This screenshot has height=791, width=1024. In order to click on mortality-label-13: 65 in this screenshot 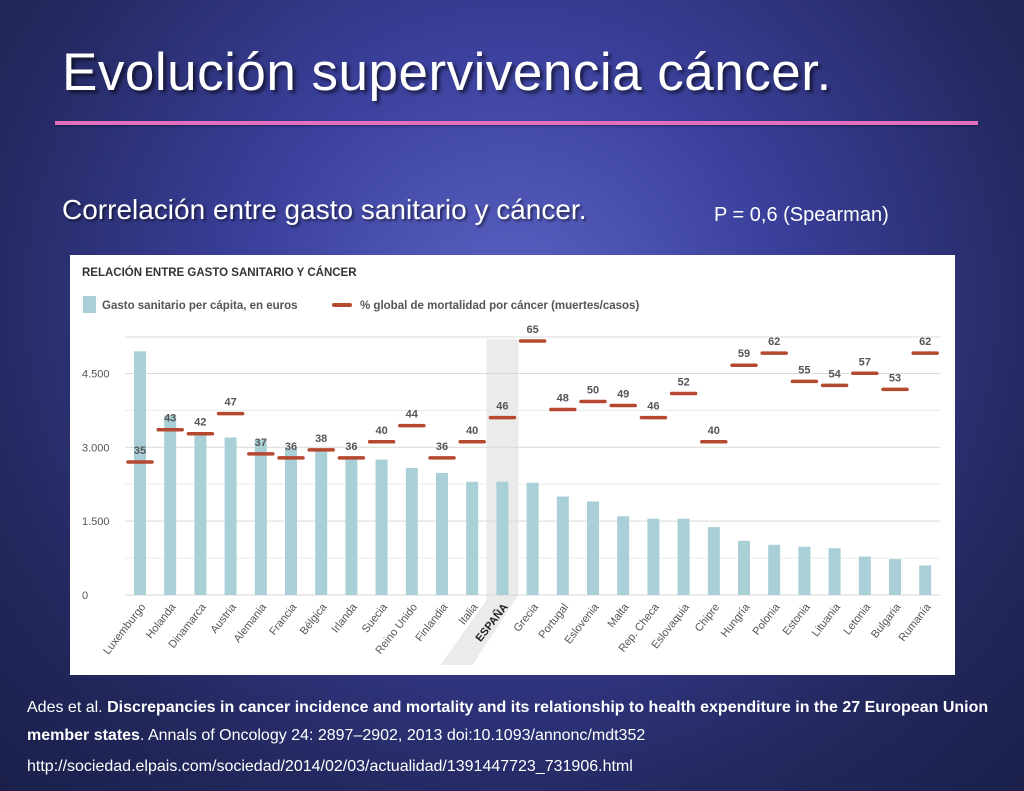, I will do `click(532, 330)`.